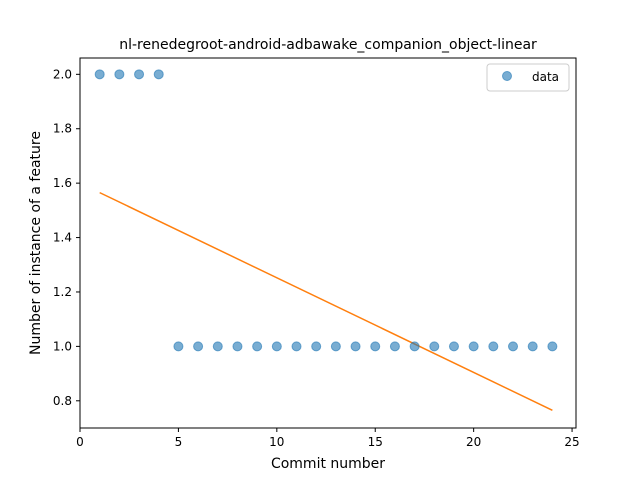 The image size is (640, 480). I want to click on x-tick-label: 15, so click(375, 442).